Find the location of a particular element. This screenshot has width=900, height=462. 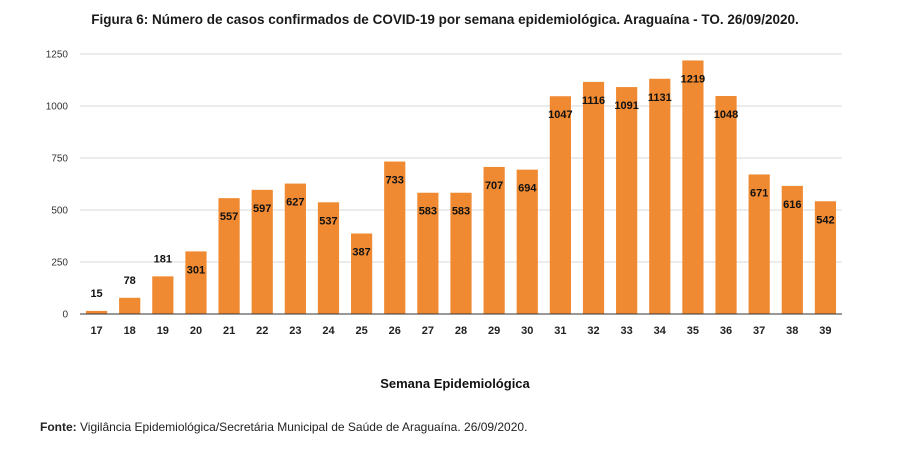

y-tick-label: 750 is located at coordinates (59, 159).